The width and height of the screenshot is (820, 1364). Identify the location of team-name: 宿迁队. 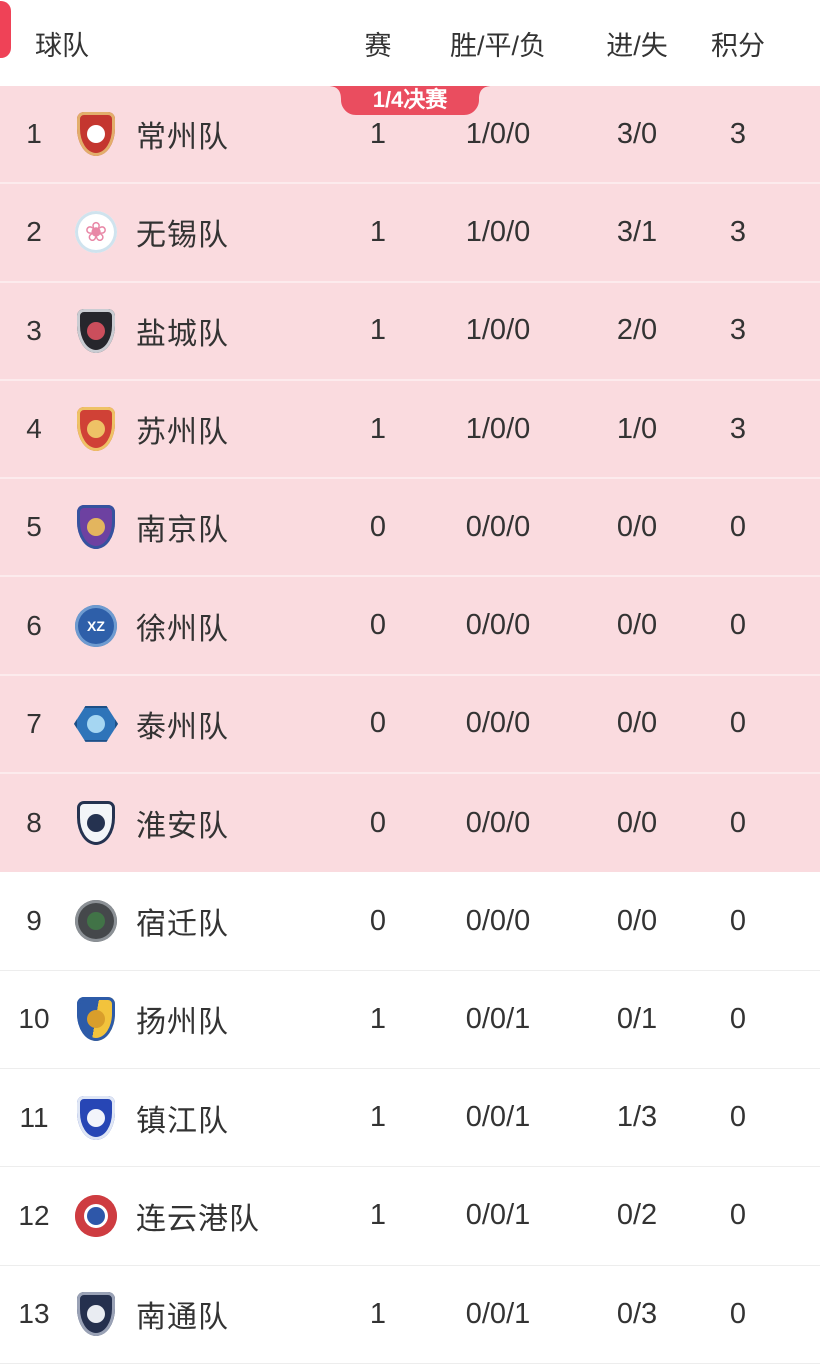
(182, 925).